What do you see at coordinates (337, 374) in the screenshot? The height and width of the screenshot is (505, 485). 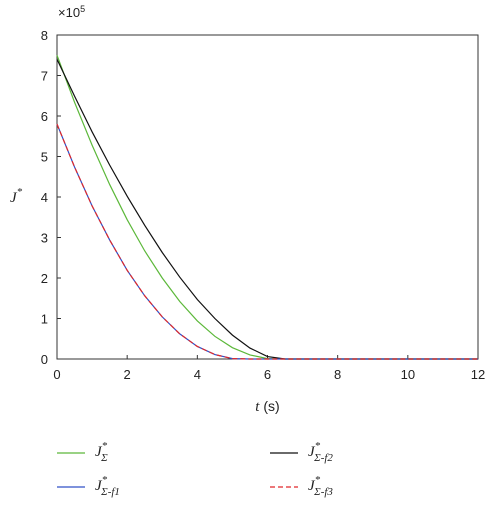 I see `x-tick-label: 8` at bounding box center [337, 374].